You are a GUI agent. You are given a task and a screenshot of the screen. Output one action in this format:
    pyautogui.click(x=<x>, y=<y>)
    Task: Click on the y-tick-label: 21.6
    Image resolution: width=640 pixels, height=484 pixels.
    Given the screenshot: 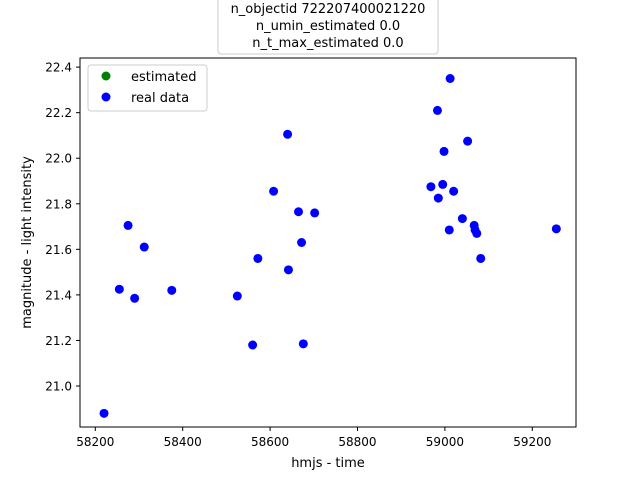 What is the action you would take?
    pyautogui.click(x=58, y=250)
    